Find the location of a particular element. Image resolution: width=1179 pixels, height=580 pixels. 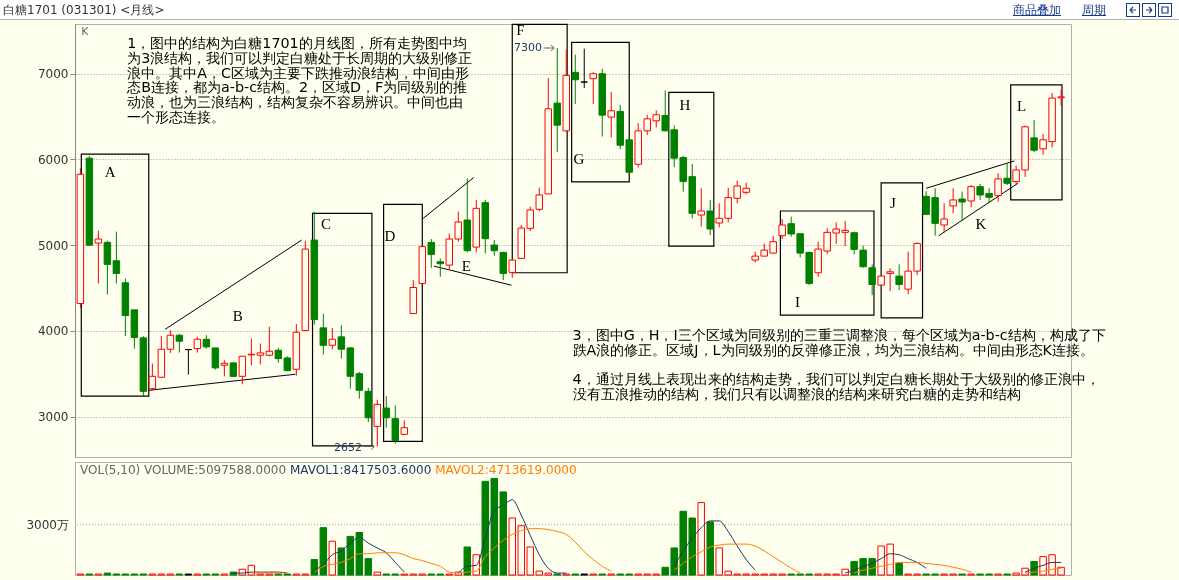

y-tick-label: 7000 is located at coordinates (53, 74).